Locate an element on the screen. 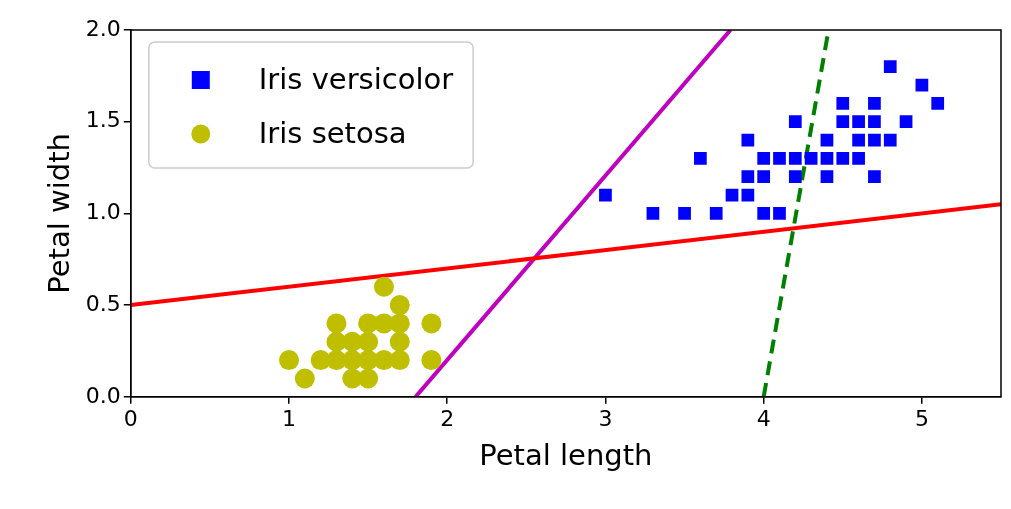 This screenshot has height=509, width=1011. y-tick-label: 2.0 is located at coordinates (103, 28).